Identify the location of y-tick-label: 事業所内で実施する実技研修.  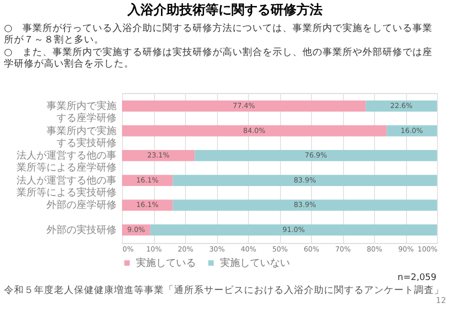
(81, 136).